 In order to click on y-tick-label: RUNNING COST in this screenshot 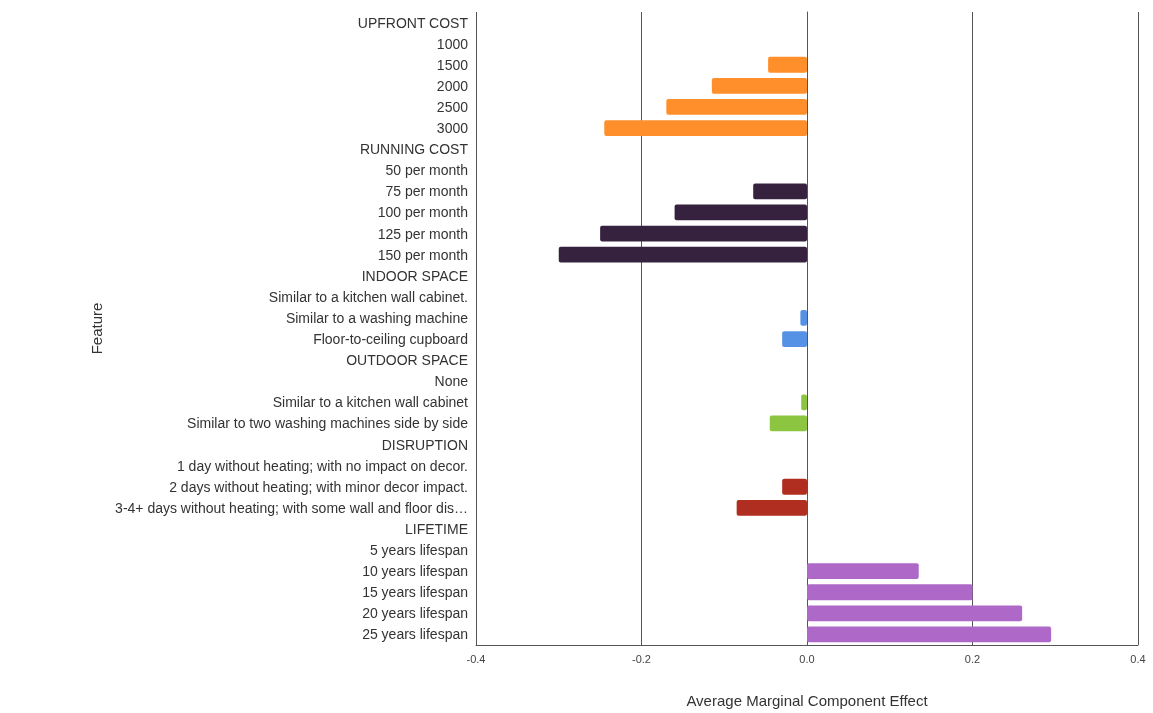, I will do `click(414, 149)`.